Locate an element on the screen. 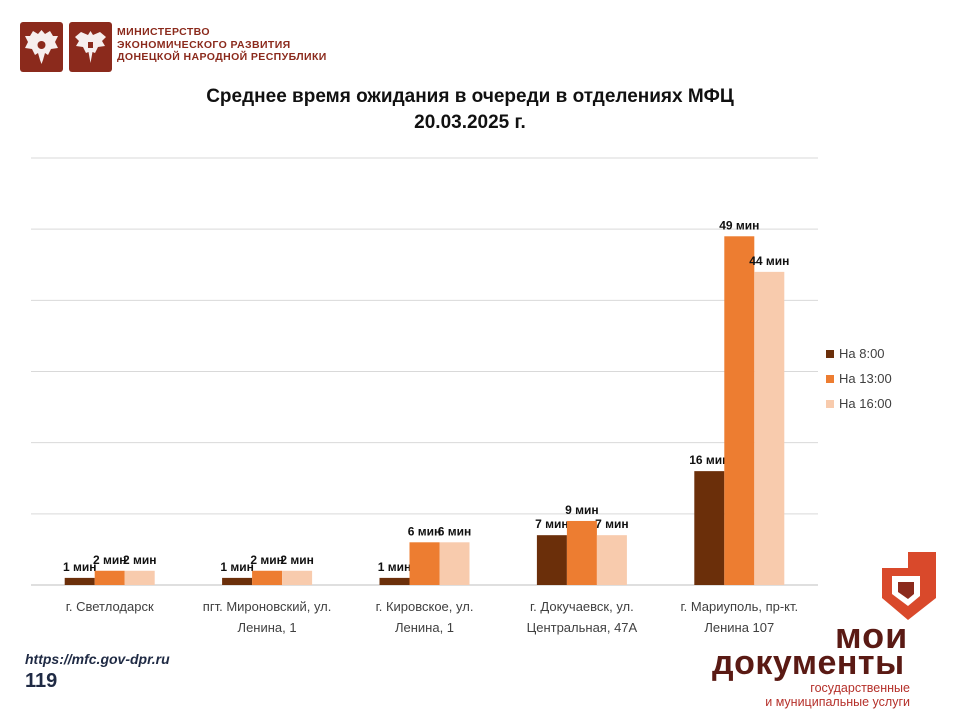  chart-subtitle-date: 20.03.2025 г. is located at coordinates (470, 122).